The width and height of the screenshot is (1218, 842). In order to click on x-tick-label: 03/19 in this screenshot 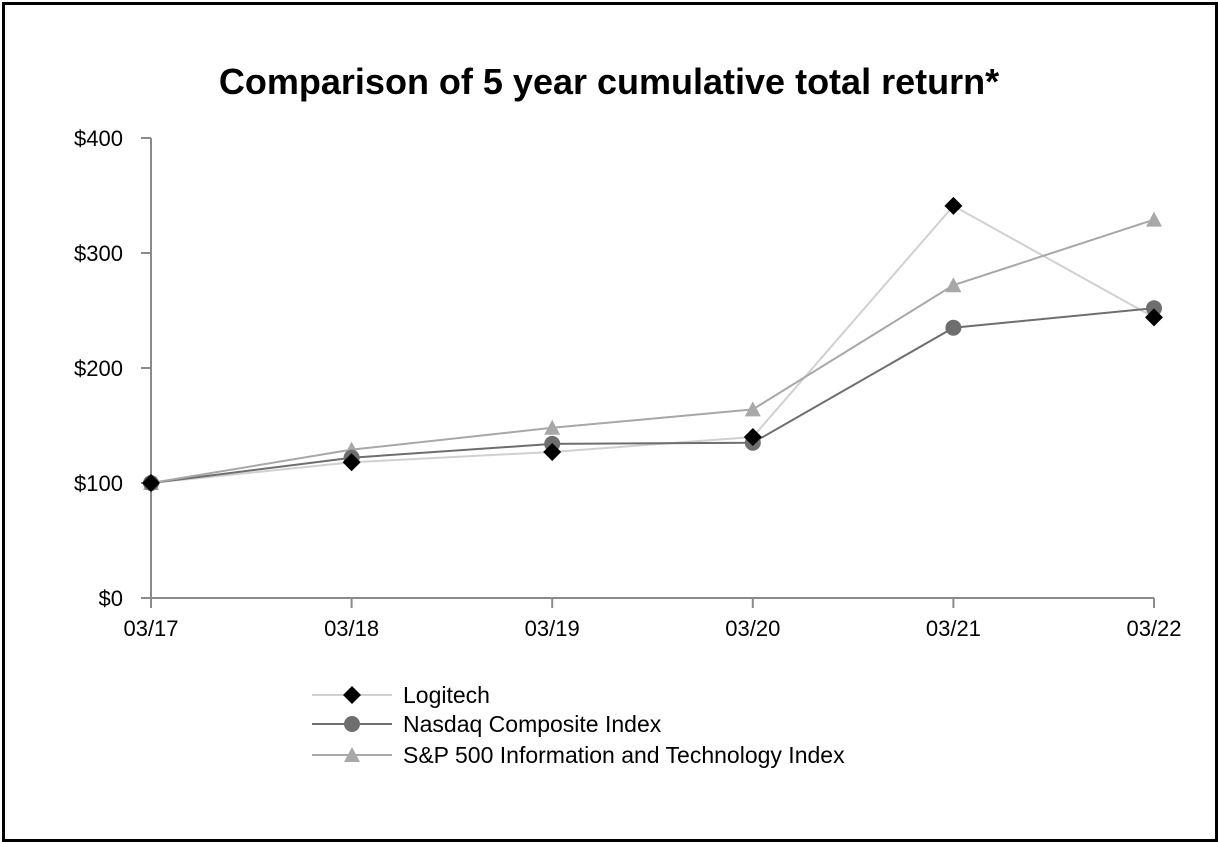, I will do `click(552, 628)`.